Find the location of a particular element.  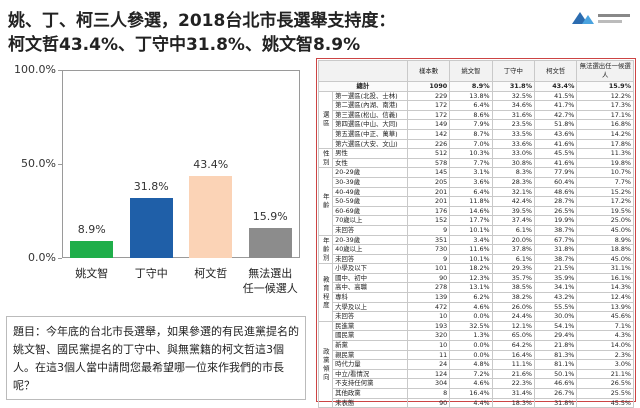

cell: 16.1% is located at coordinates (605, 278).